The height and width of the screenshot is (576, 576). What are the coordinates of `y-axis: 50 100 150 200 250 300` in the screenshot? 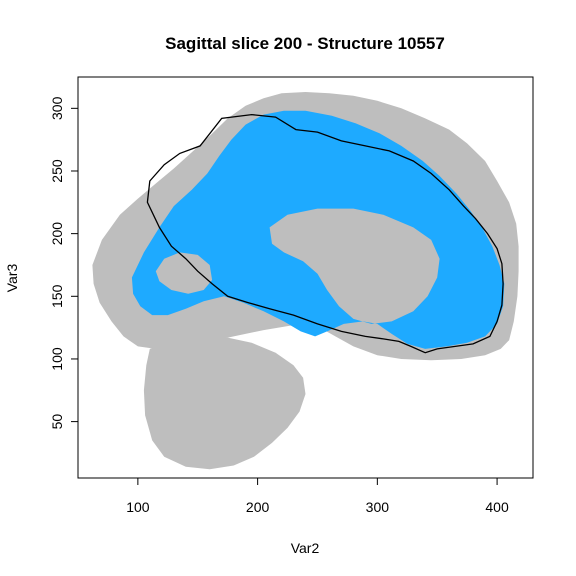 It's located at (64, 263).